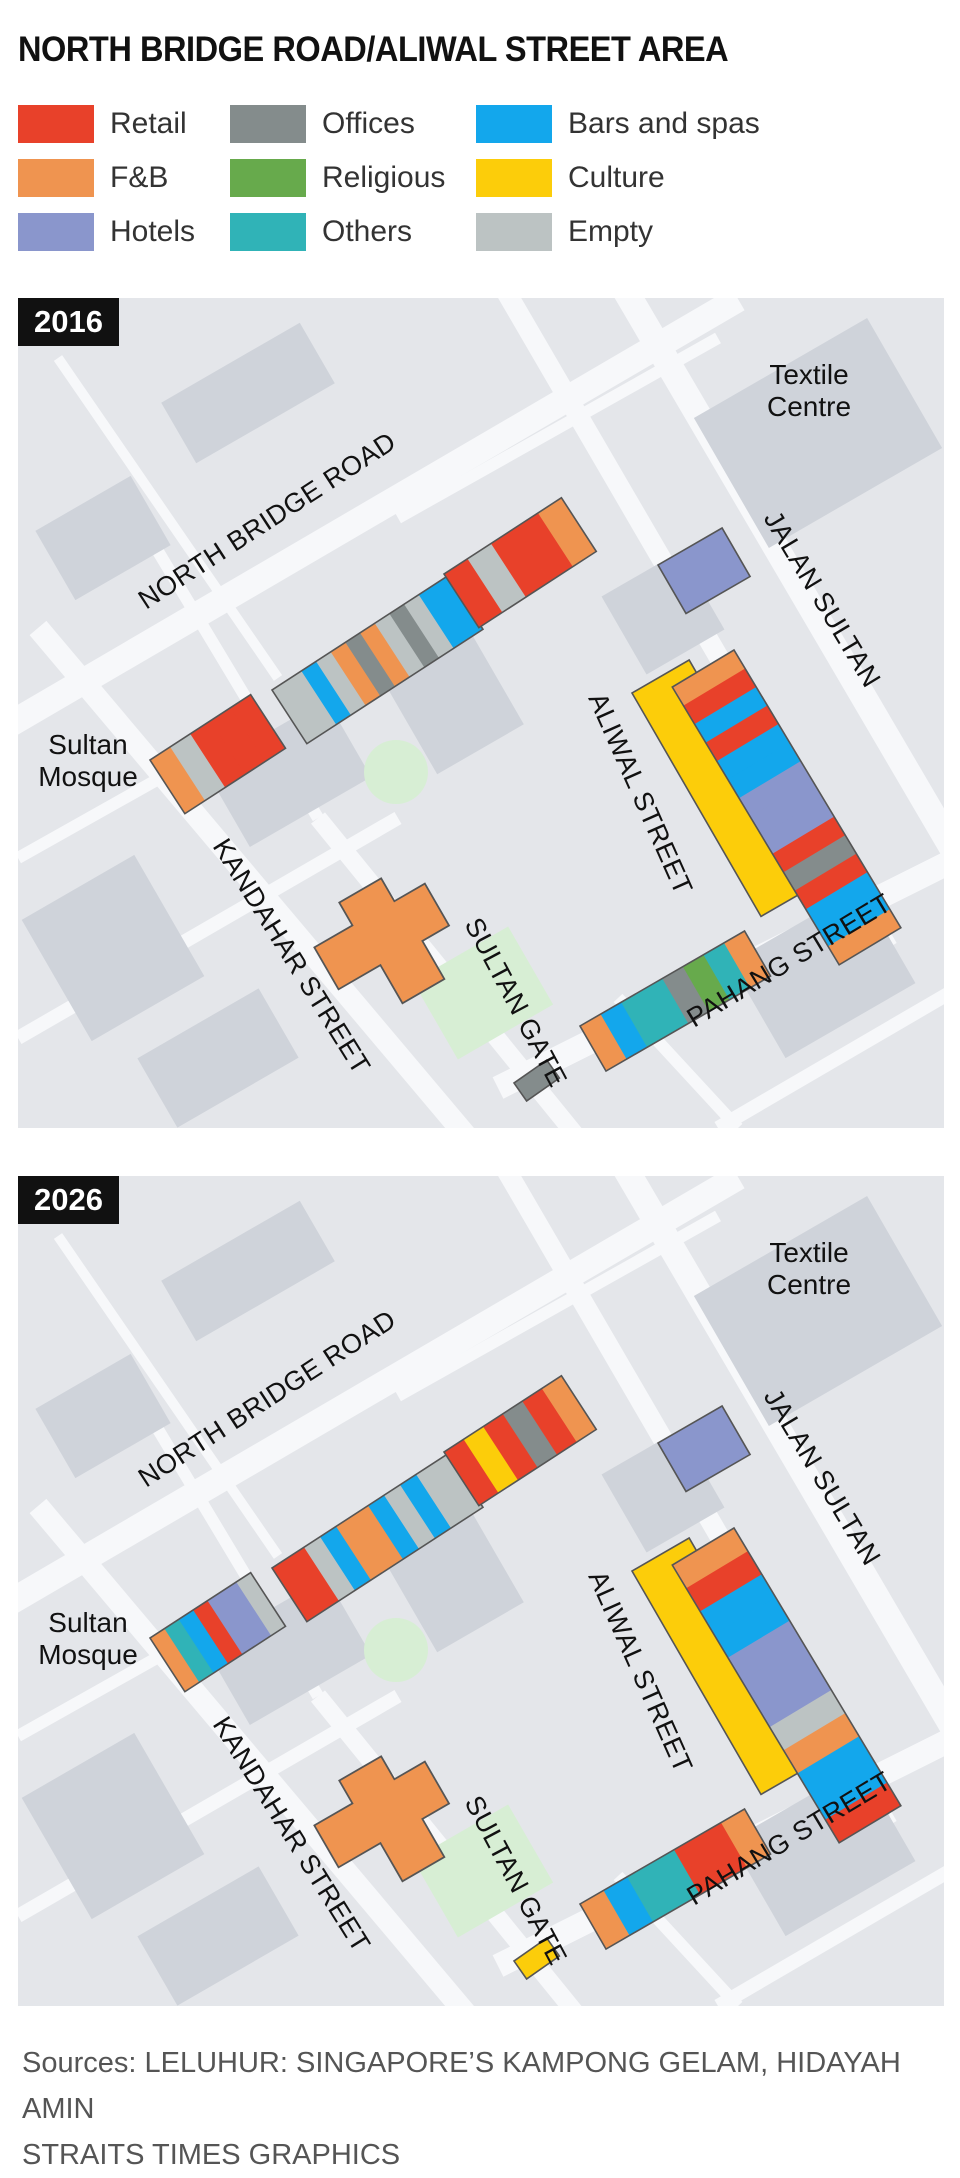  Describe the element at coordinates (664, 123) in the screenshot. I see `legend-label-bars: Bars and spas` at that location.